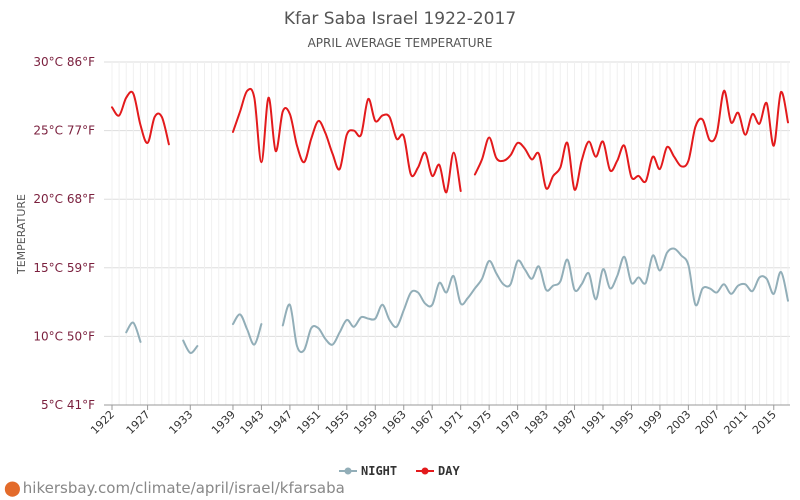 The width and height of the screenshot is (800, 500). What do you see at coordinates (368, 471) in the screenshot?
I see `legend-item-night: NIGHT` at bounding box center [368, 471].